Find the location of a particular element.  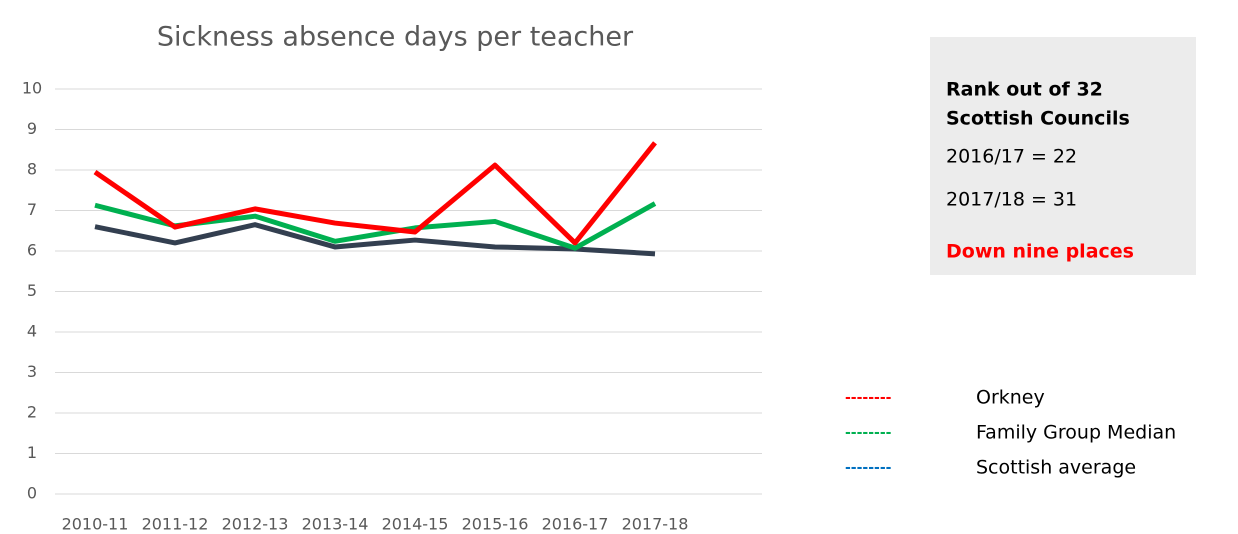

legend-label: Orkney is located at coordinates (1010, 398).